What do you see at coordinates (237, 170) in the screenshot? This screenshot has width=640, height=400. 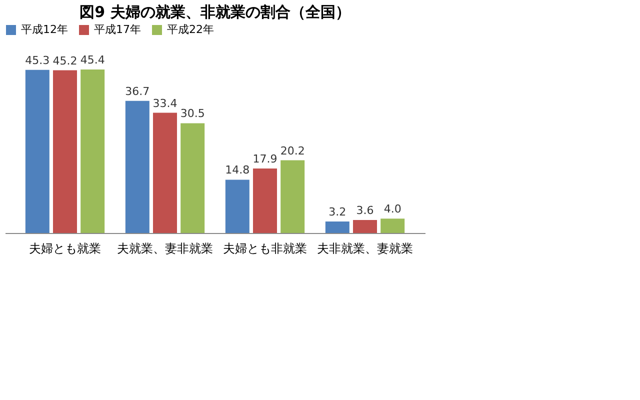 I see `data-label: 14.8` at bounding box center [237, 170].